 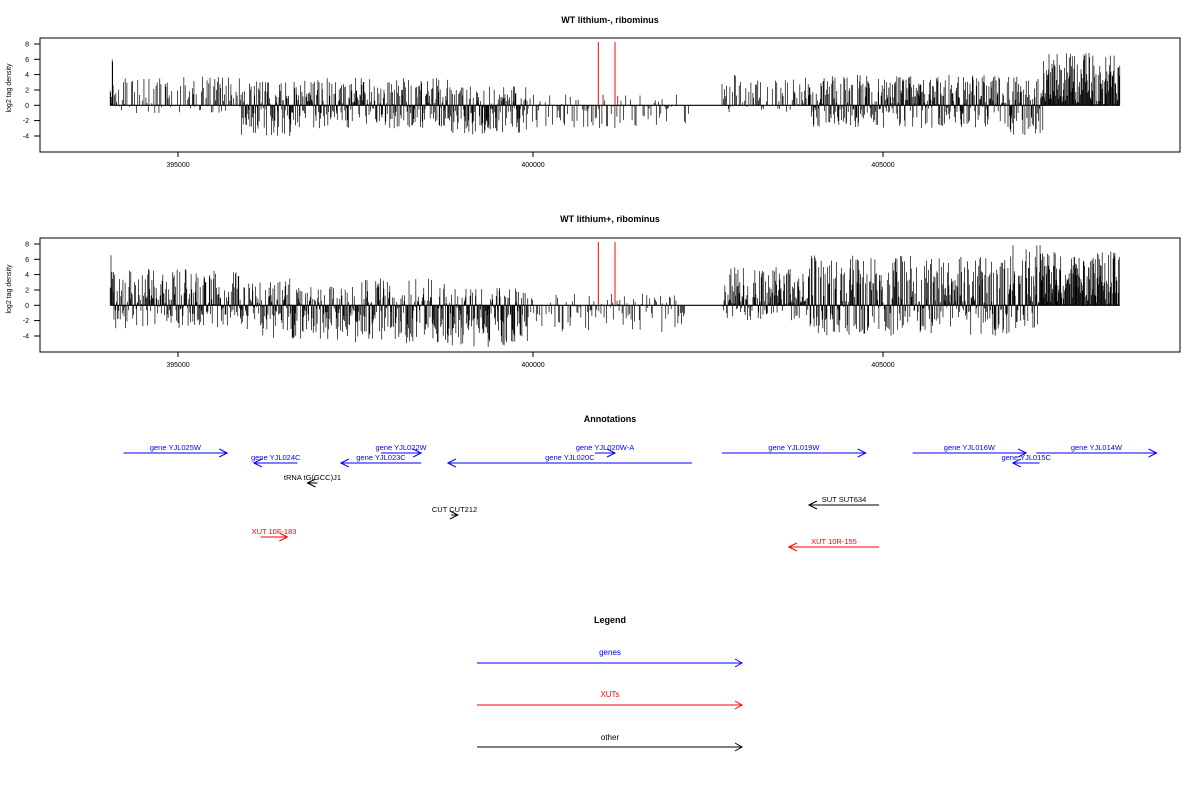 I want to click on feature-label: gene YJL022W, so click(x=401, y=447).